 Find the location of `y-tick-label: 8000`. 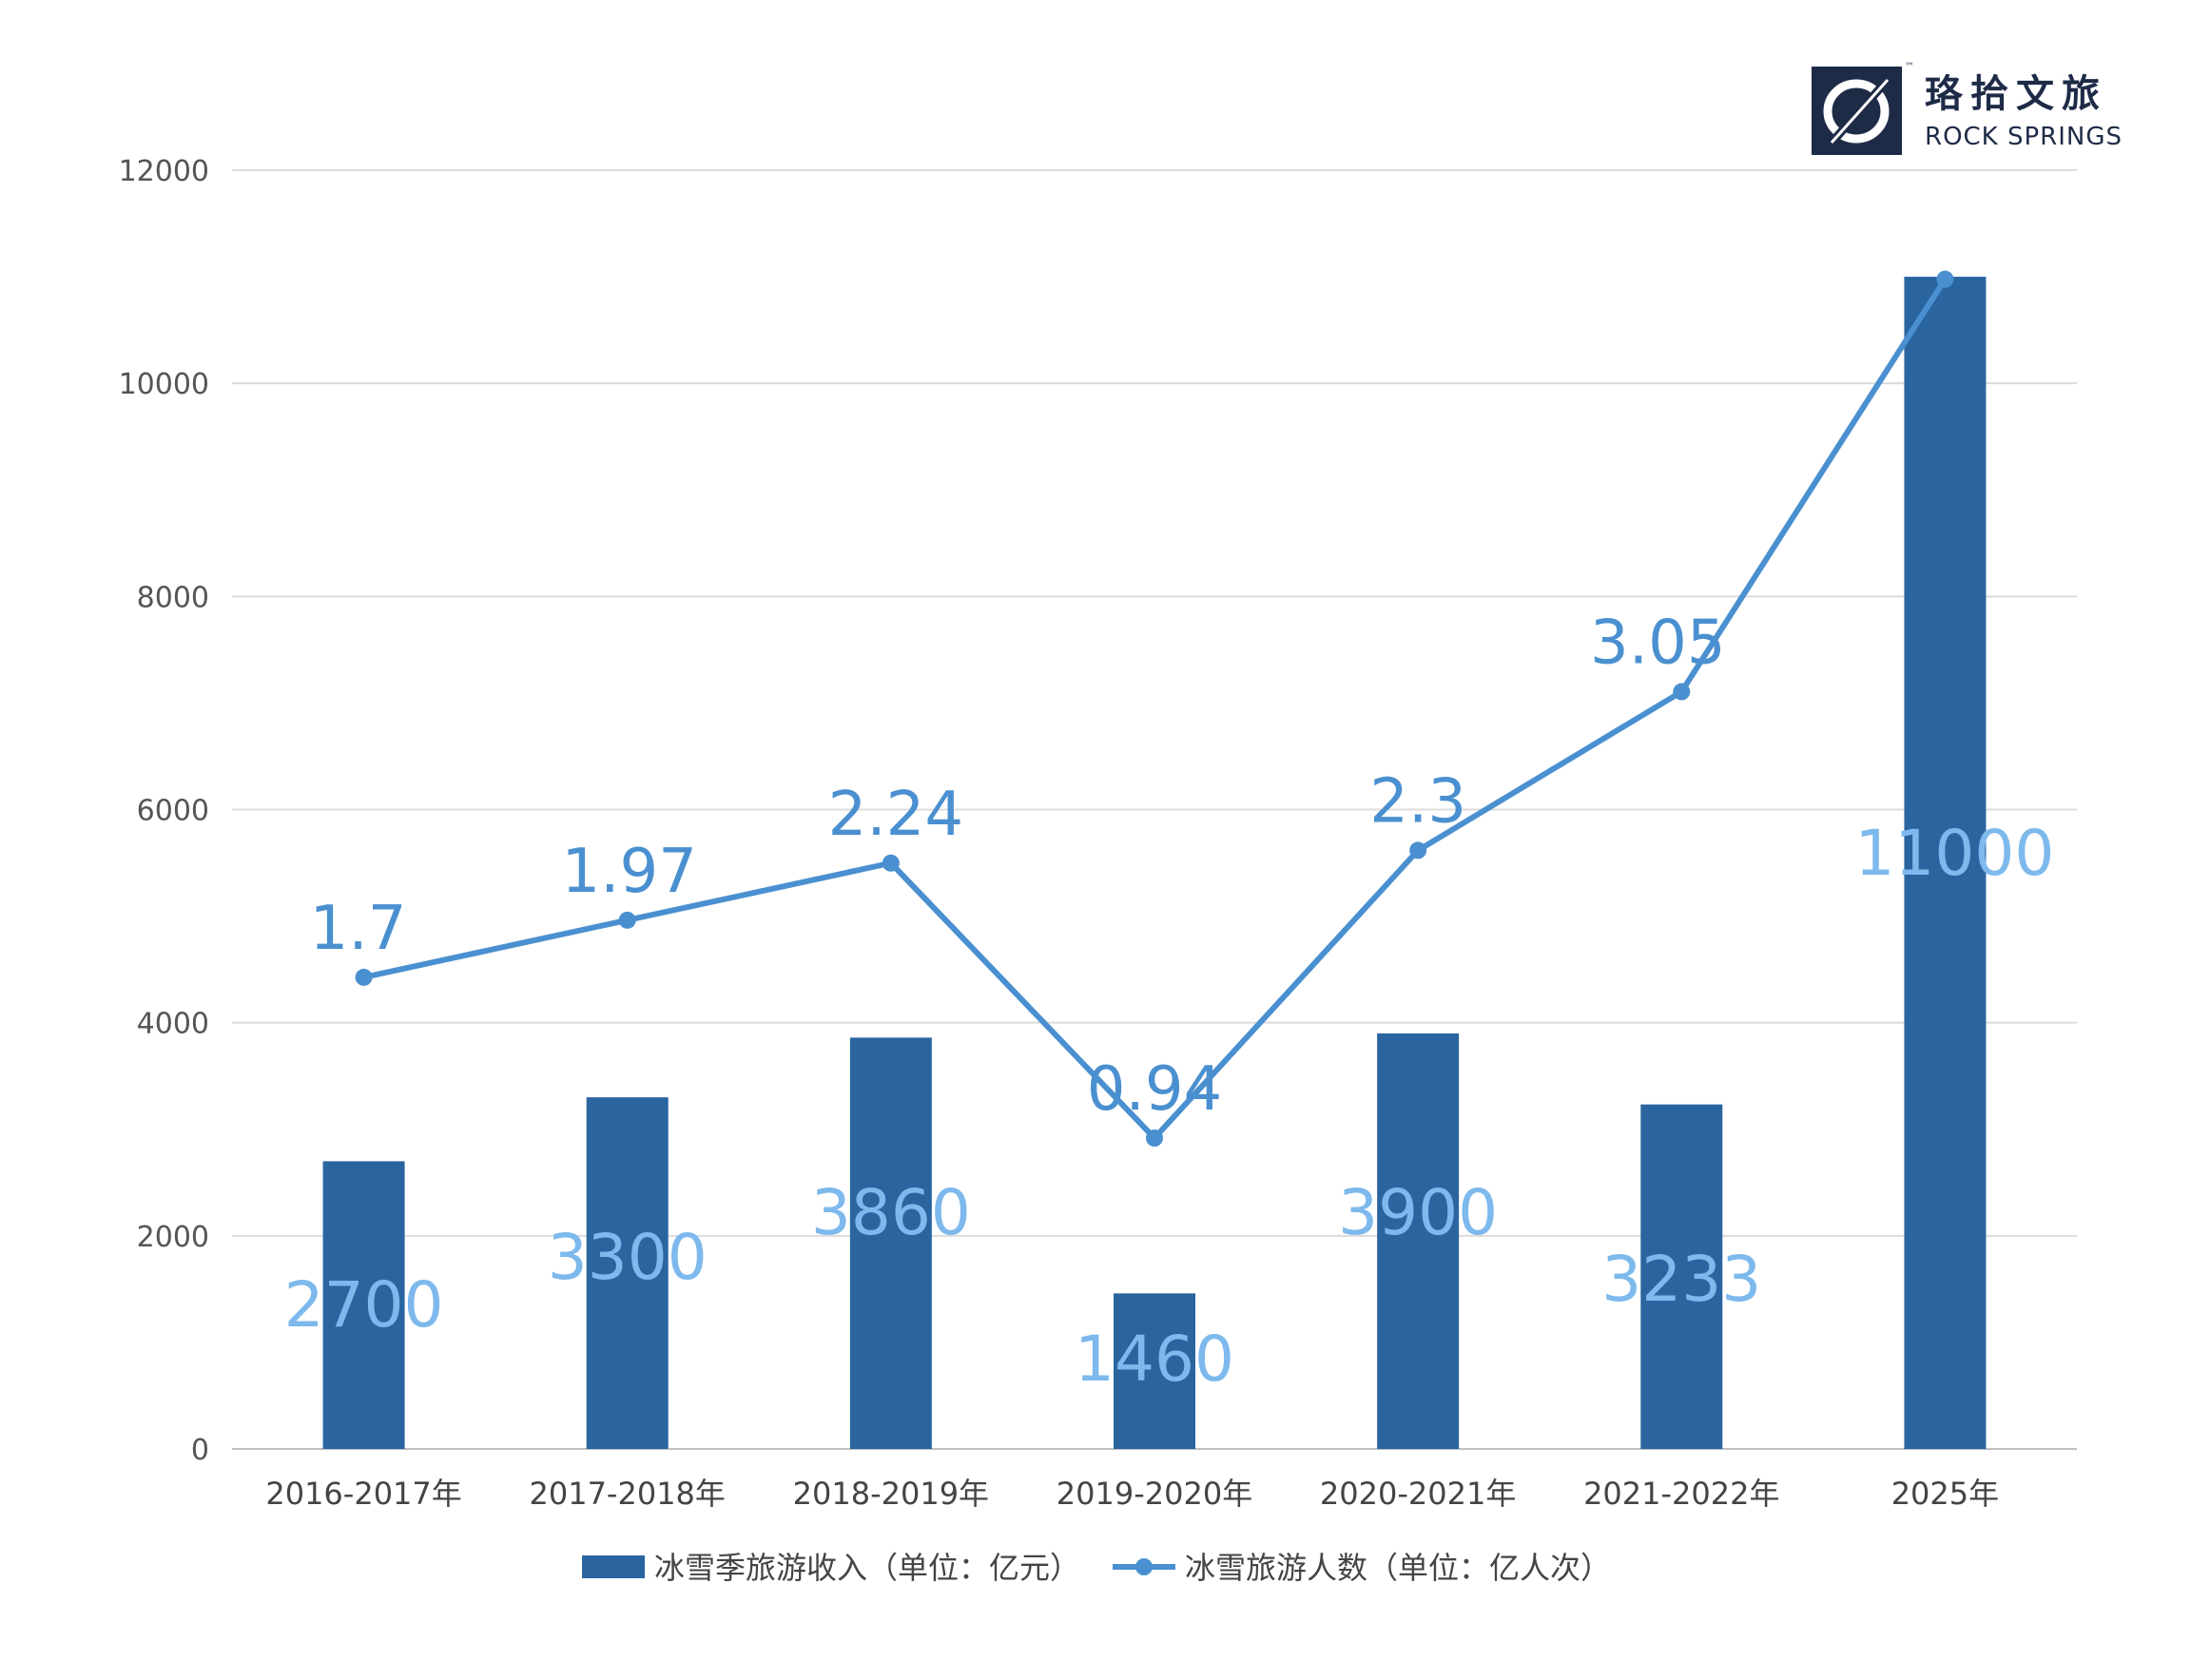

y-tick-label: 8000 is located at coordinates (173, 597).